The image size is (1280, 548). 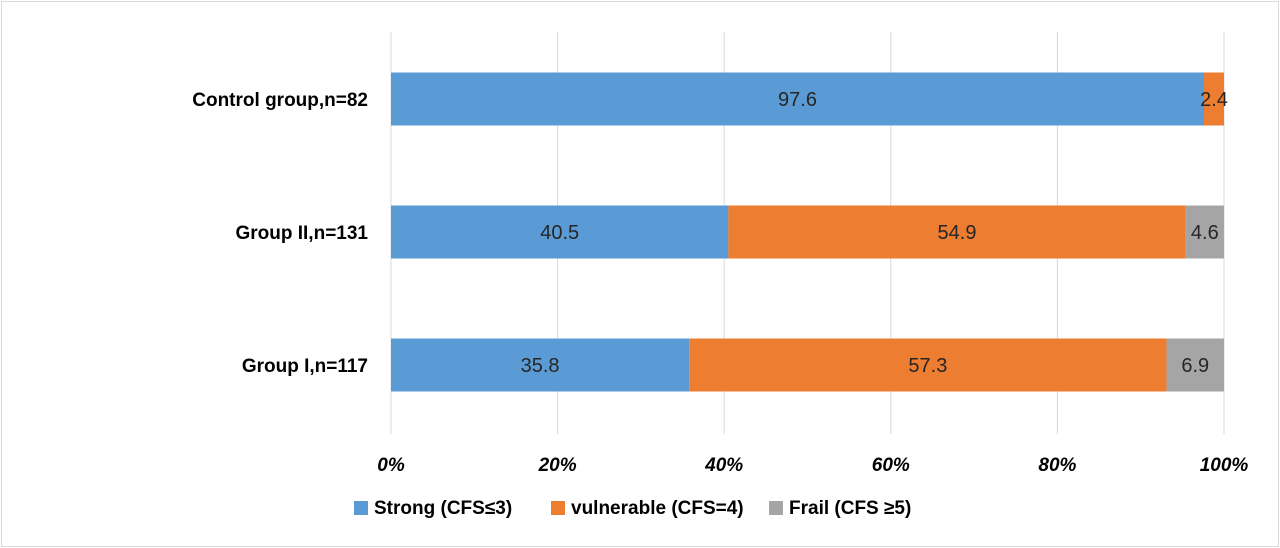 I want to click on category-label: Group I,n=117, so click(x=305, y=366).